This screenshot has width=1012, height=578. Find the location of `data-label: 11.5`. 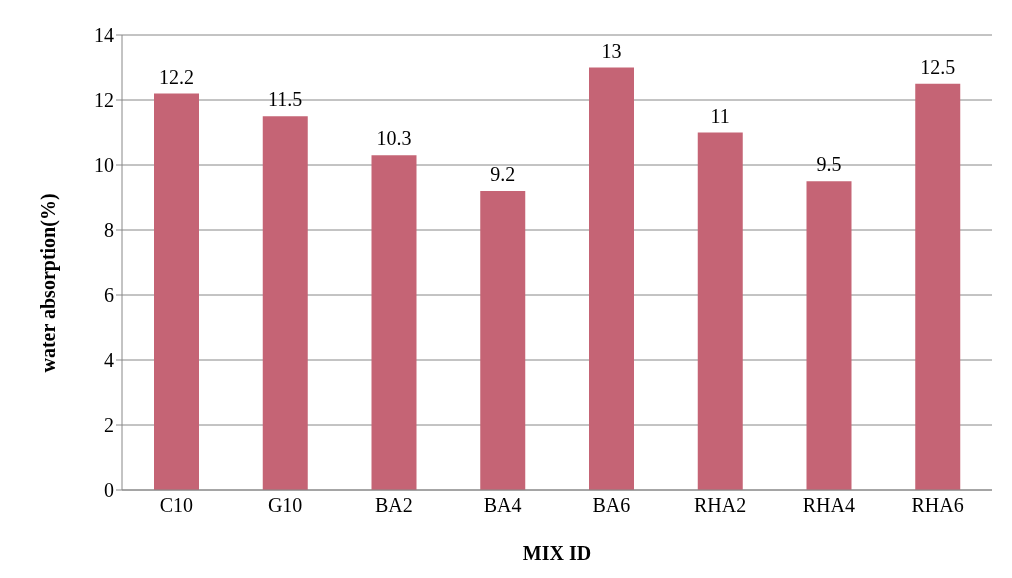

data-label: 11.5 is located at coordinates (285, 99).